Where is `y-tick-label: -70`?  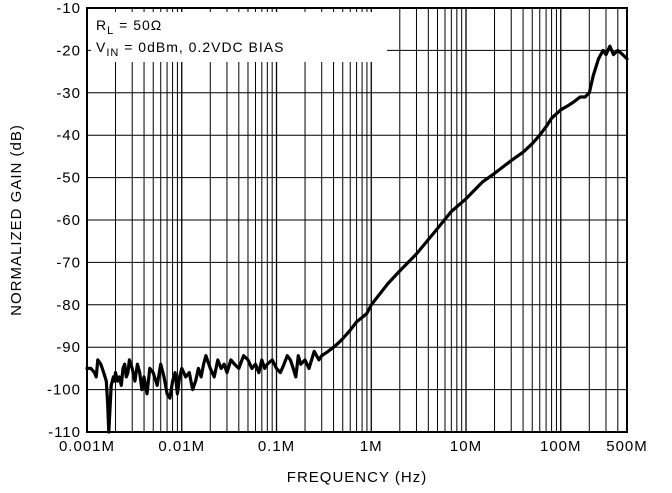 y-tick-label: -70 is located at coordinates (68, 262).